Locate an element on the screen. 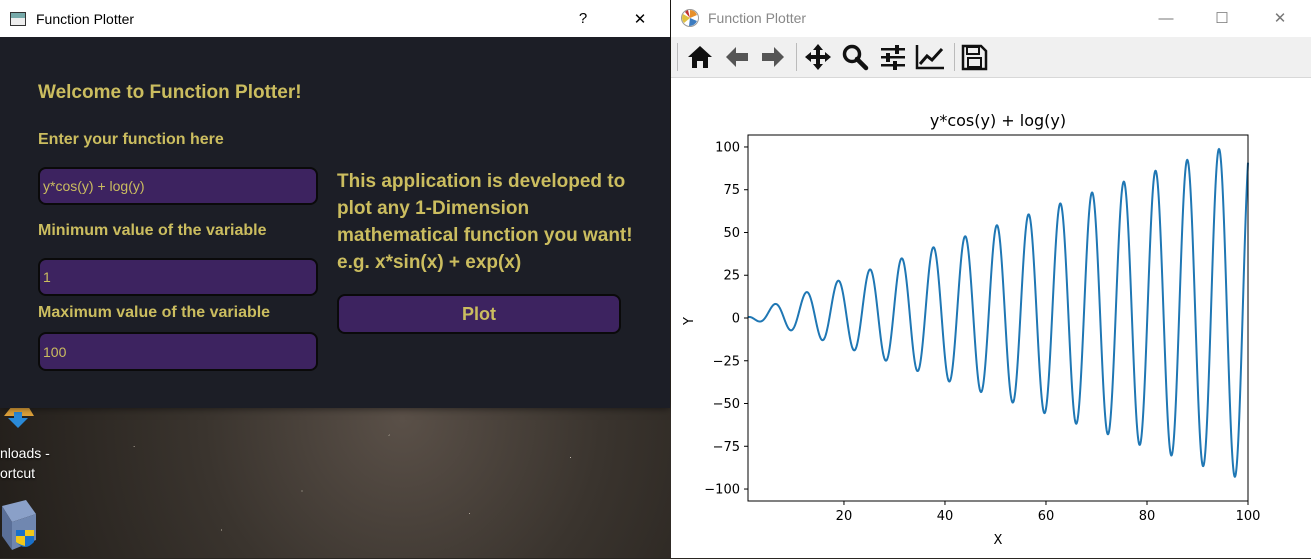  y-tick-label: −50 is located at coordinates (726, 404).